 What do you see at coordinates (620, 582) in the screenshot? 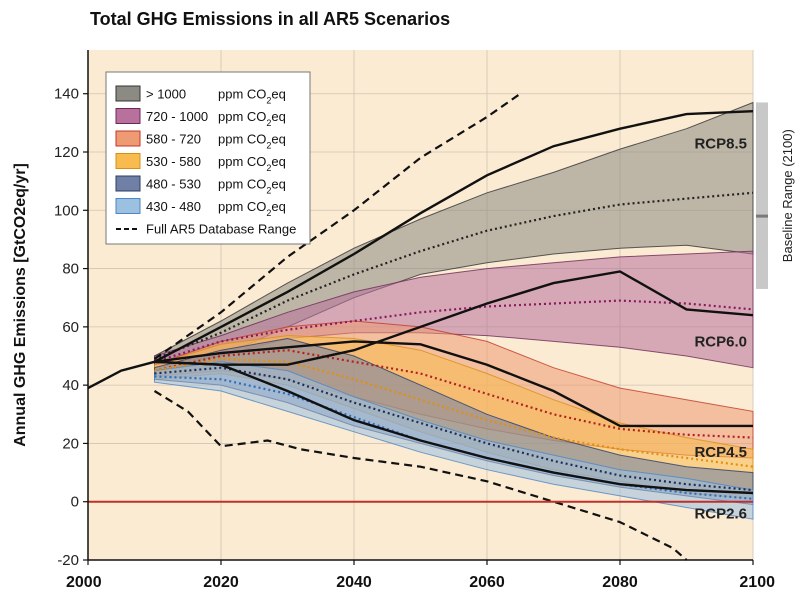
I see `x-tick-label: 2080` at bounding box center [620, 582].